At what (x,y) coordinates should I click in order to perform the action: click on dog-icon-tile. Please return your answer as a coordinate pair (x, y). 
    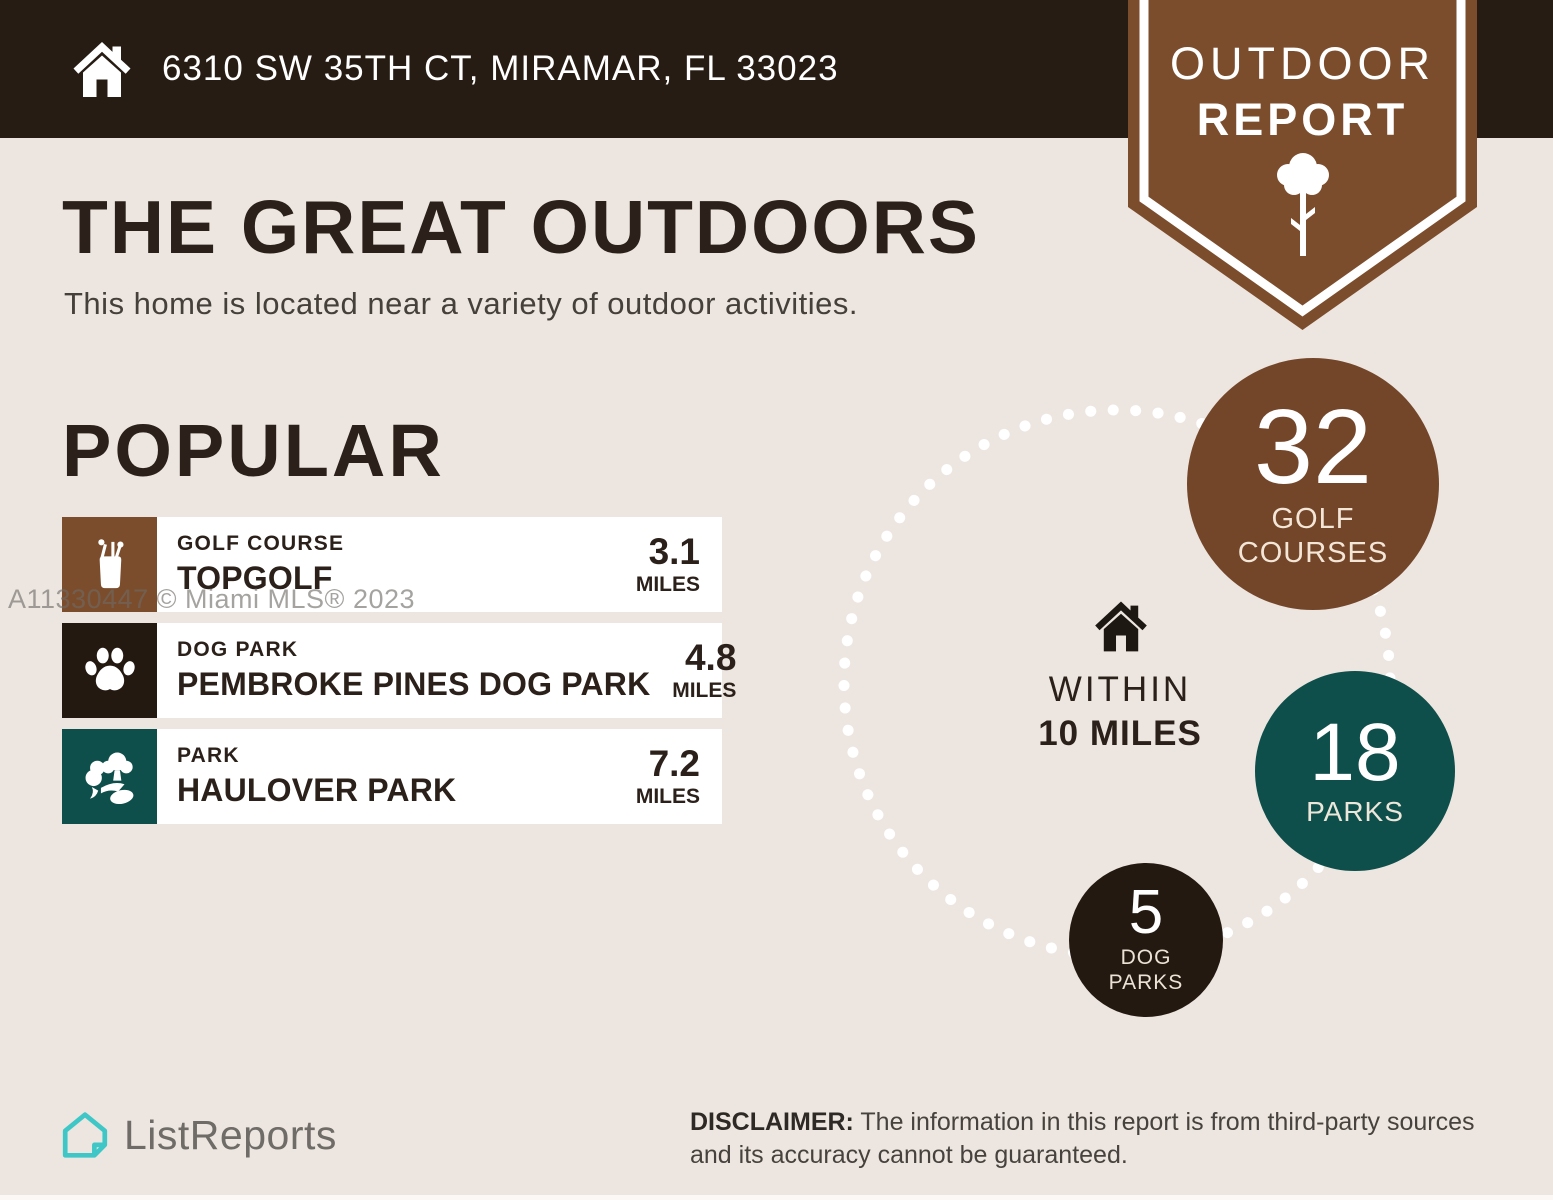
    Looking at the image, I should click on (109, 670).